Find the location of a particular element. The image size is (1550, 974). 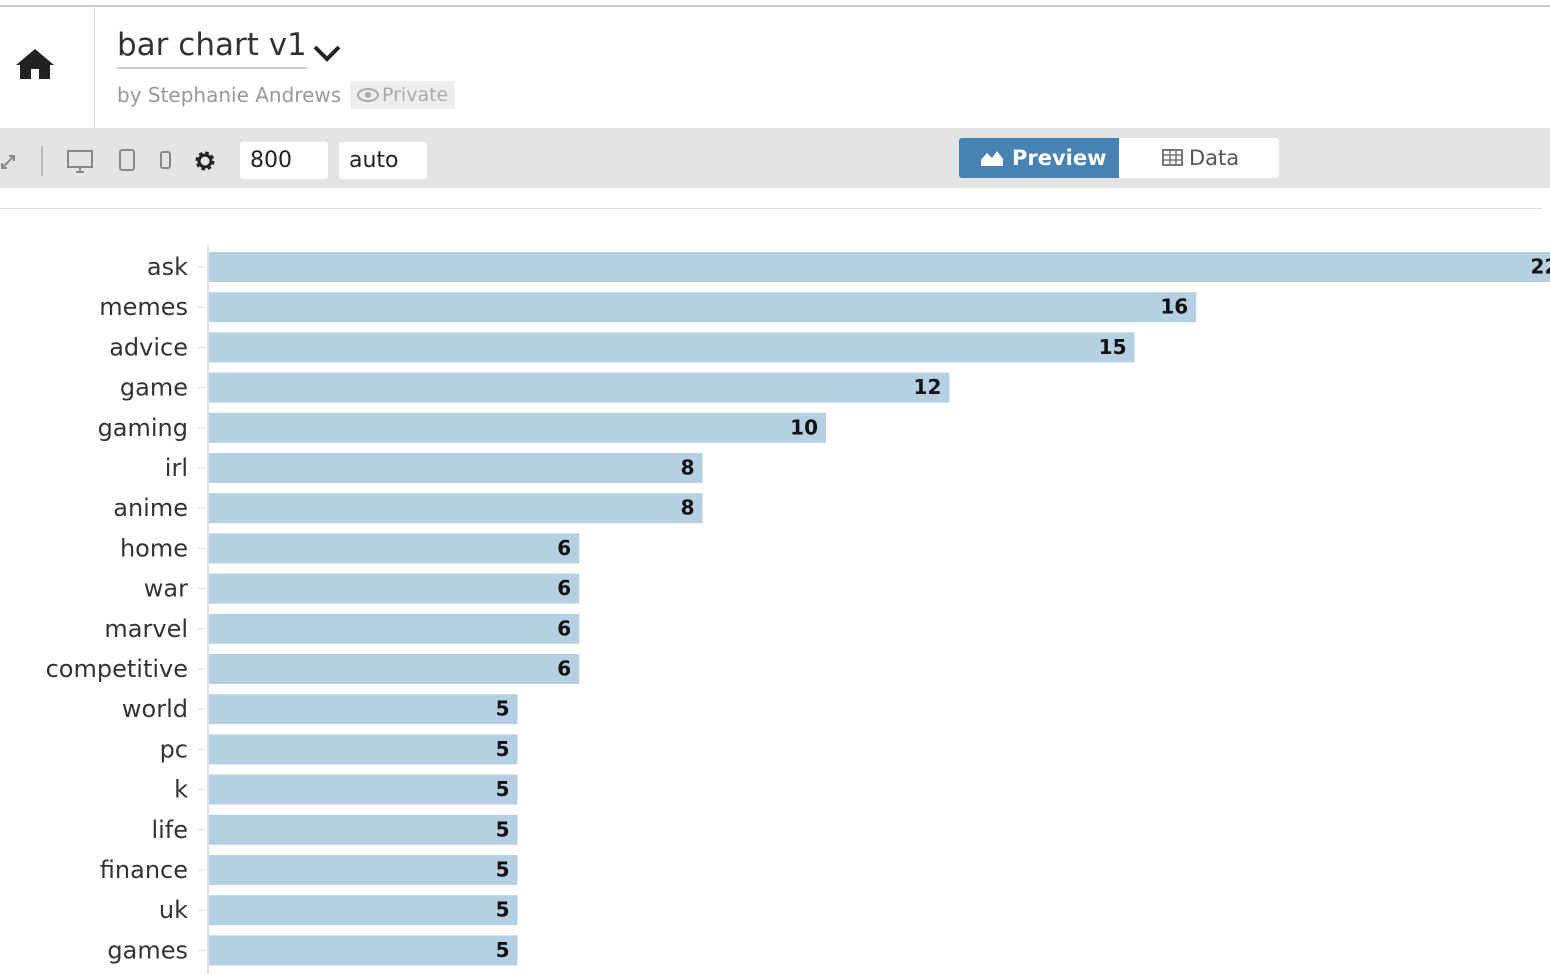

preview-tab-label: Preview is located at coordinates (1059, 158).